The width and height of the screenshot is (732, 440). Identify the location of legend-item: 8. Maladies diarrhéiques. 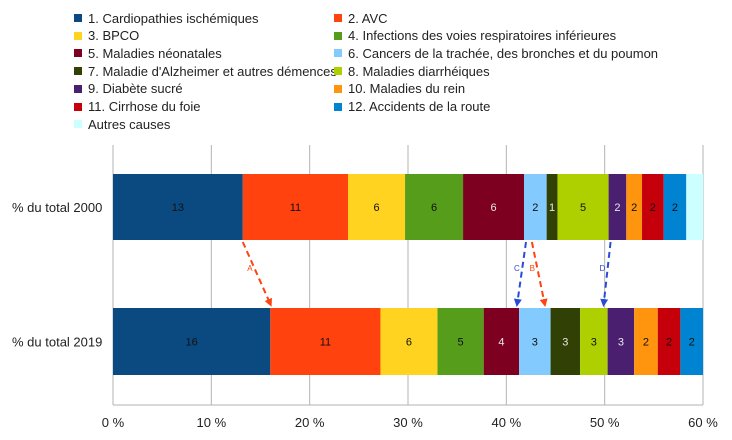
(412, 71).